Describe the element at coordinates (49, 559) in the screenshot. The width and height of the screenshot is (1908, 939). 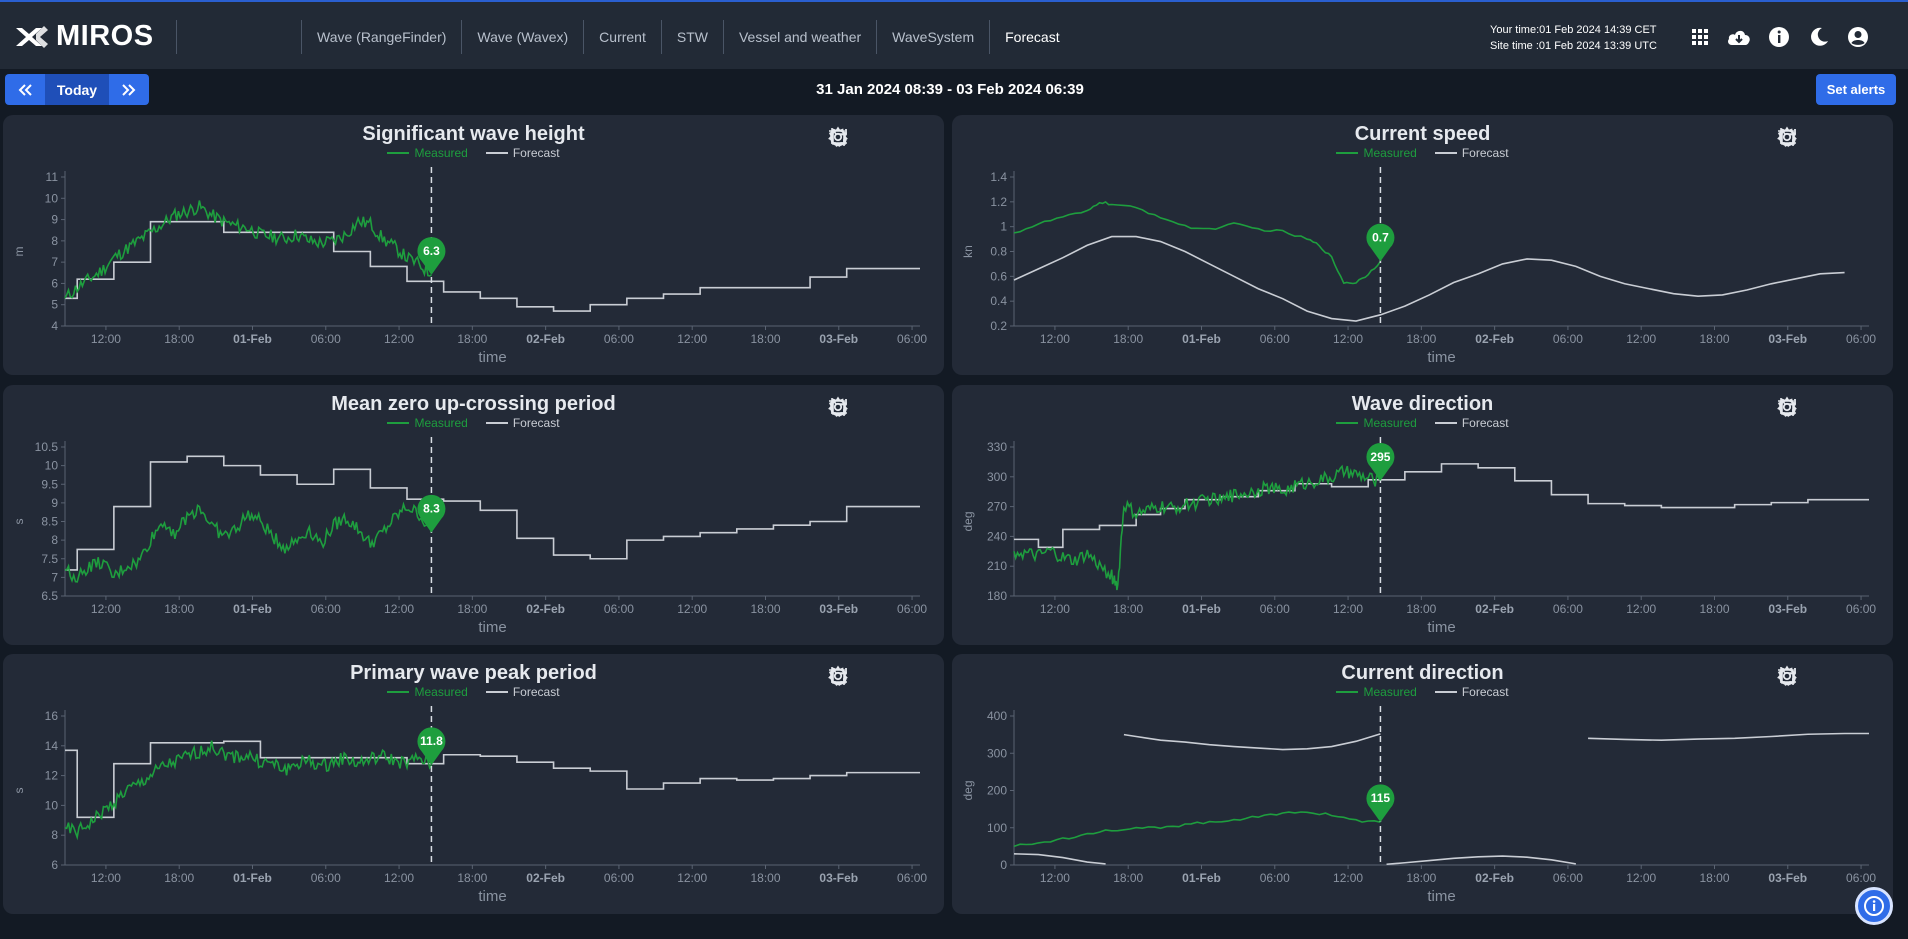
I see `y-tick-label: 7.5` at that location.